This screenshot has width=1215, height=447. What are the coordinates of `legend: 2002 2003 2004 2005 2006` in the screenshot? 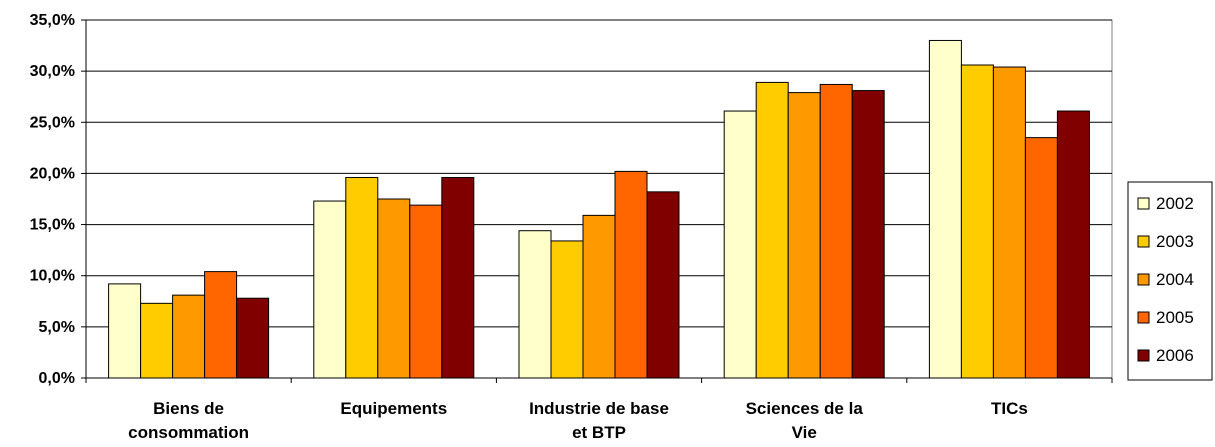 It's located at (1170, 281).